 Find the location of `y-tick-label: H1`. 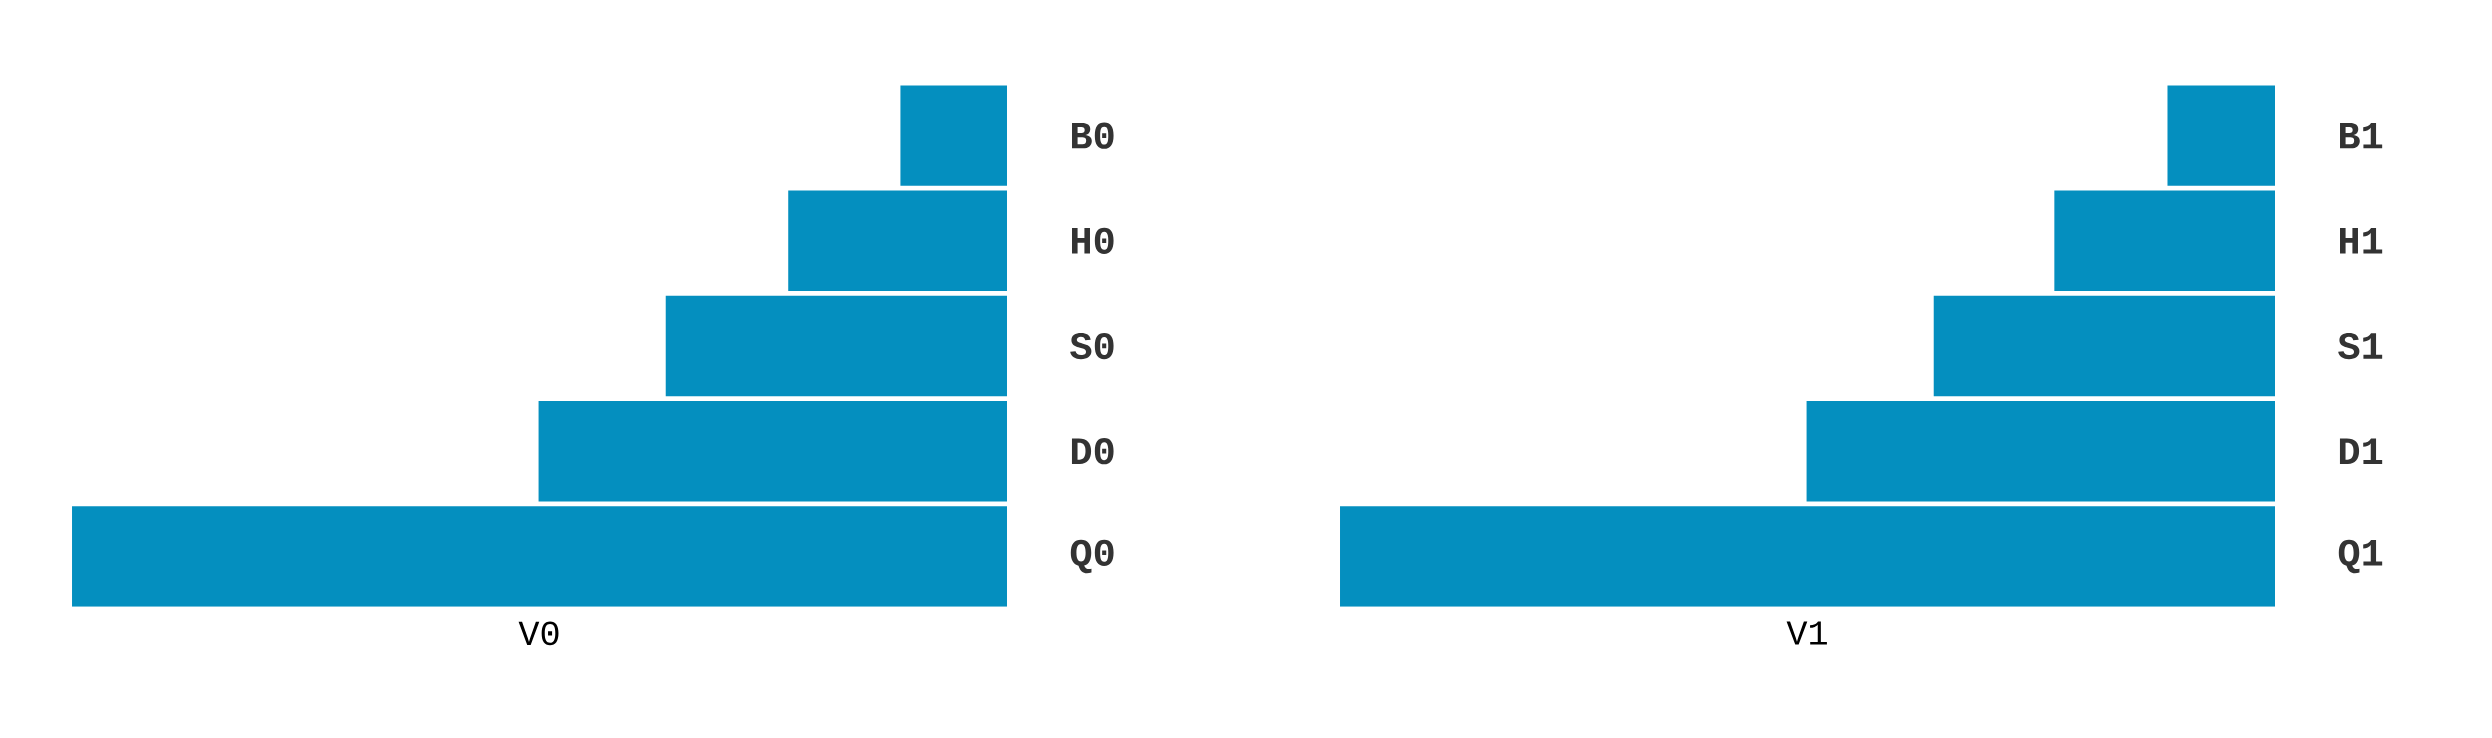

y-tick-label: H1 is located at coordinates (2361, 241).